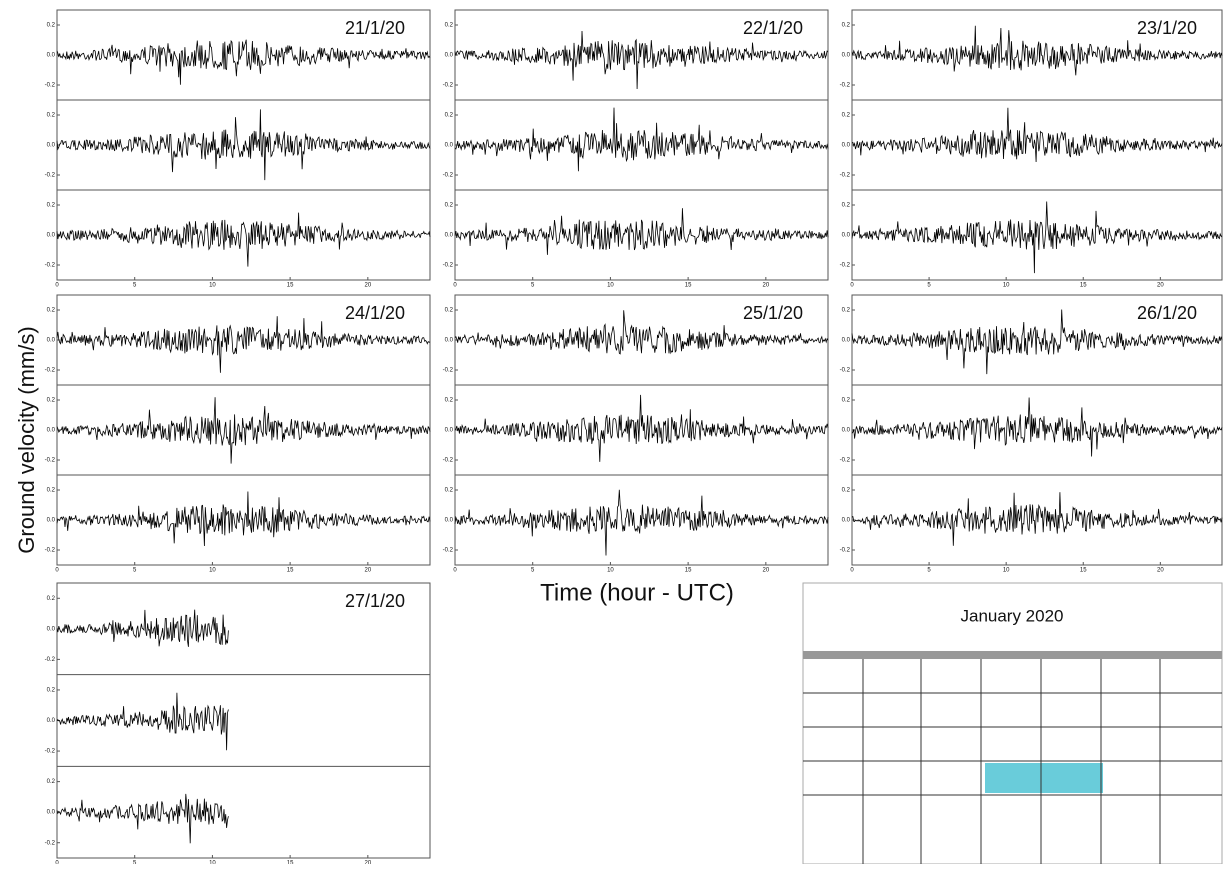 Image resolution: width=1225 pixels, height=869 pixels. Describe the element at coordinates (26, 439) in the screenshot. I see `y-axis-label: Ground velocity (mm/s)` at that location.